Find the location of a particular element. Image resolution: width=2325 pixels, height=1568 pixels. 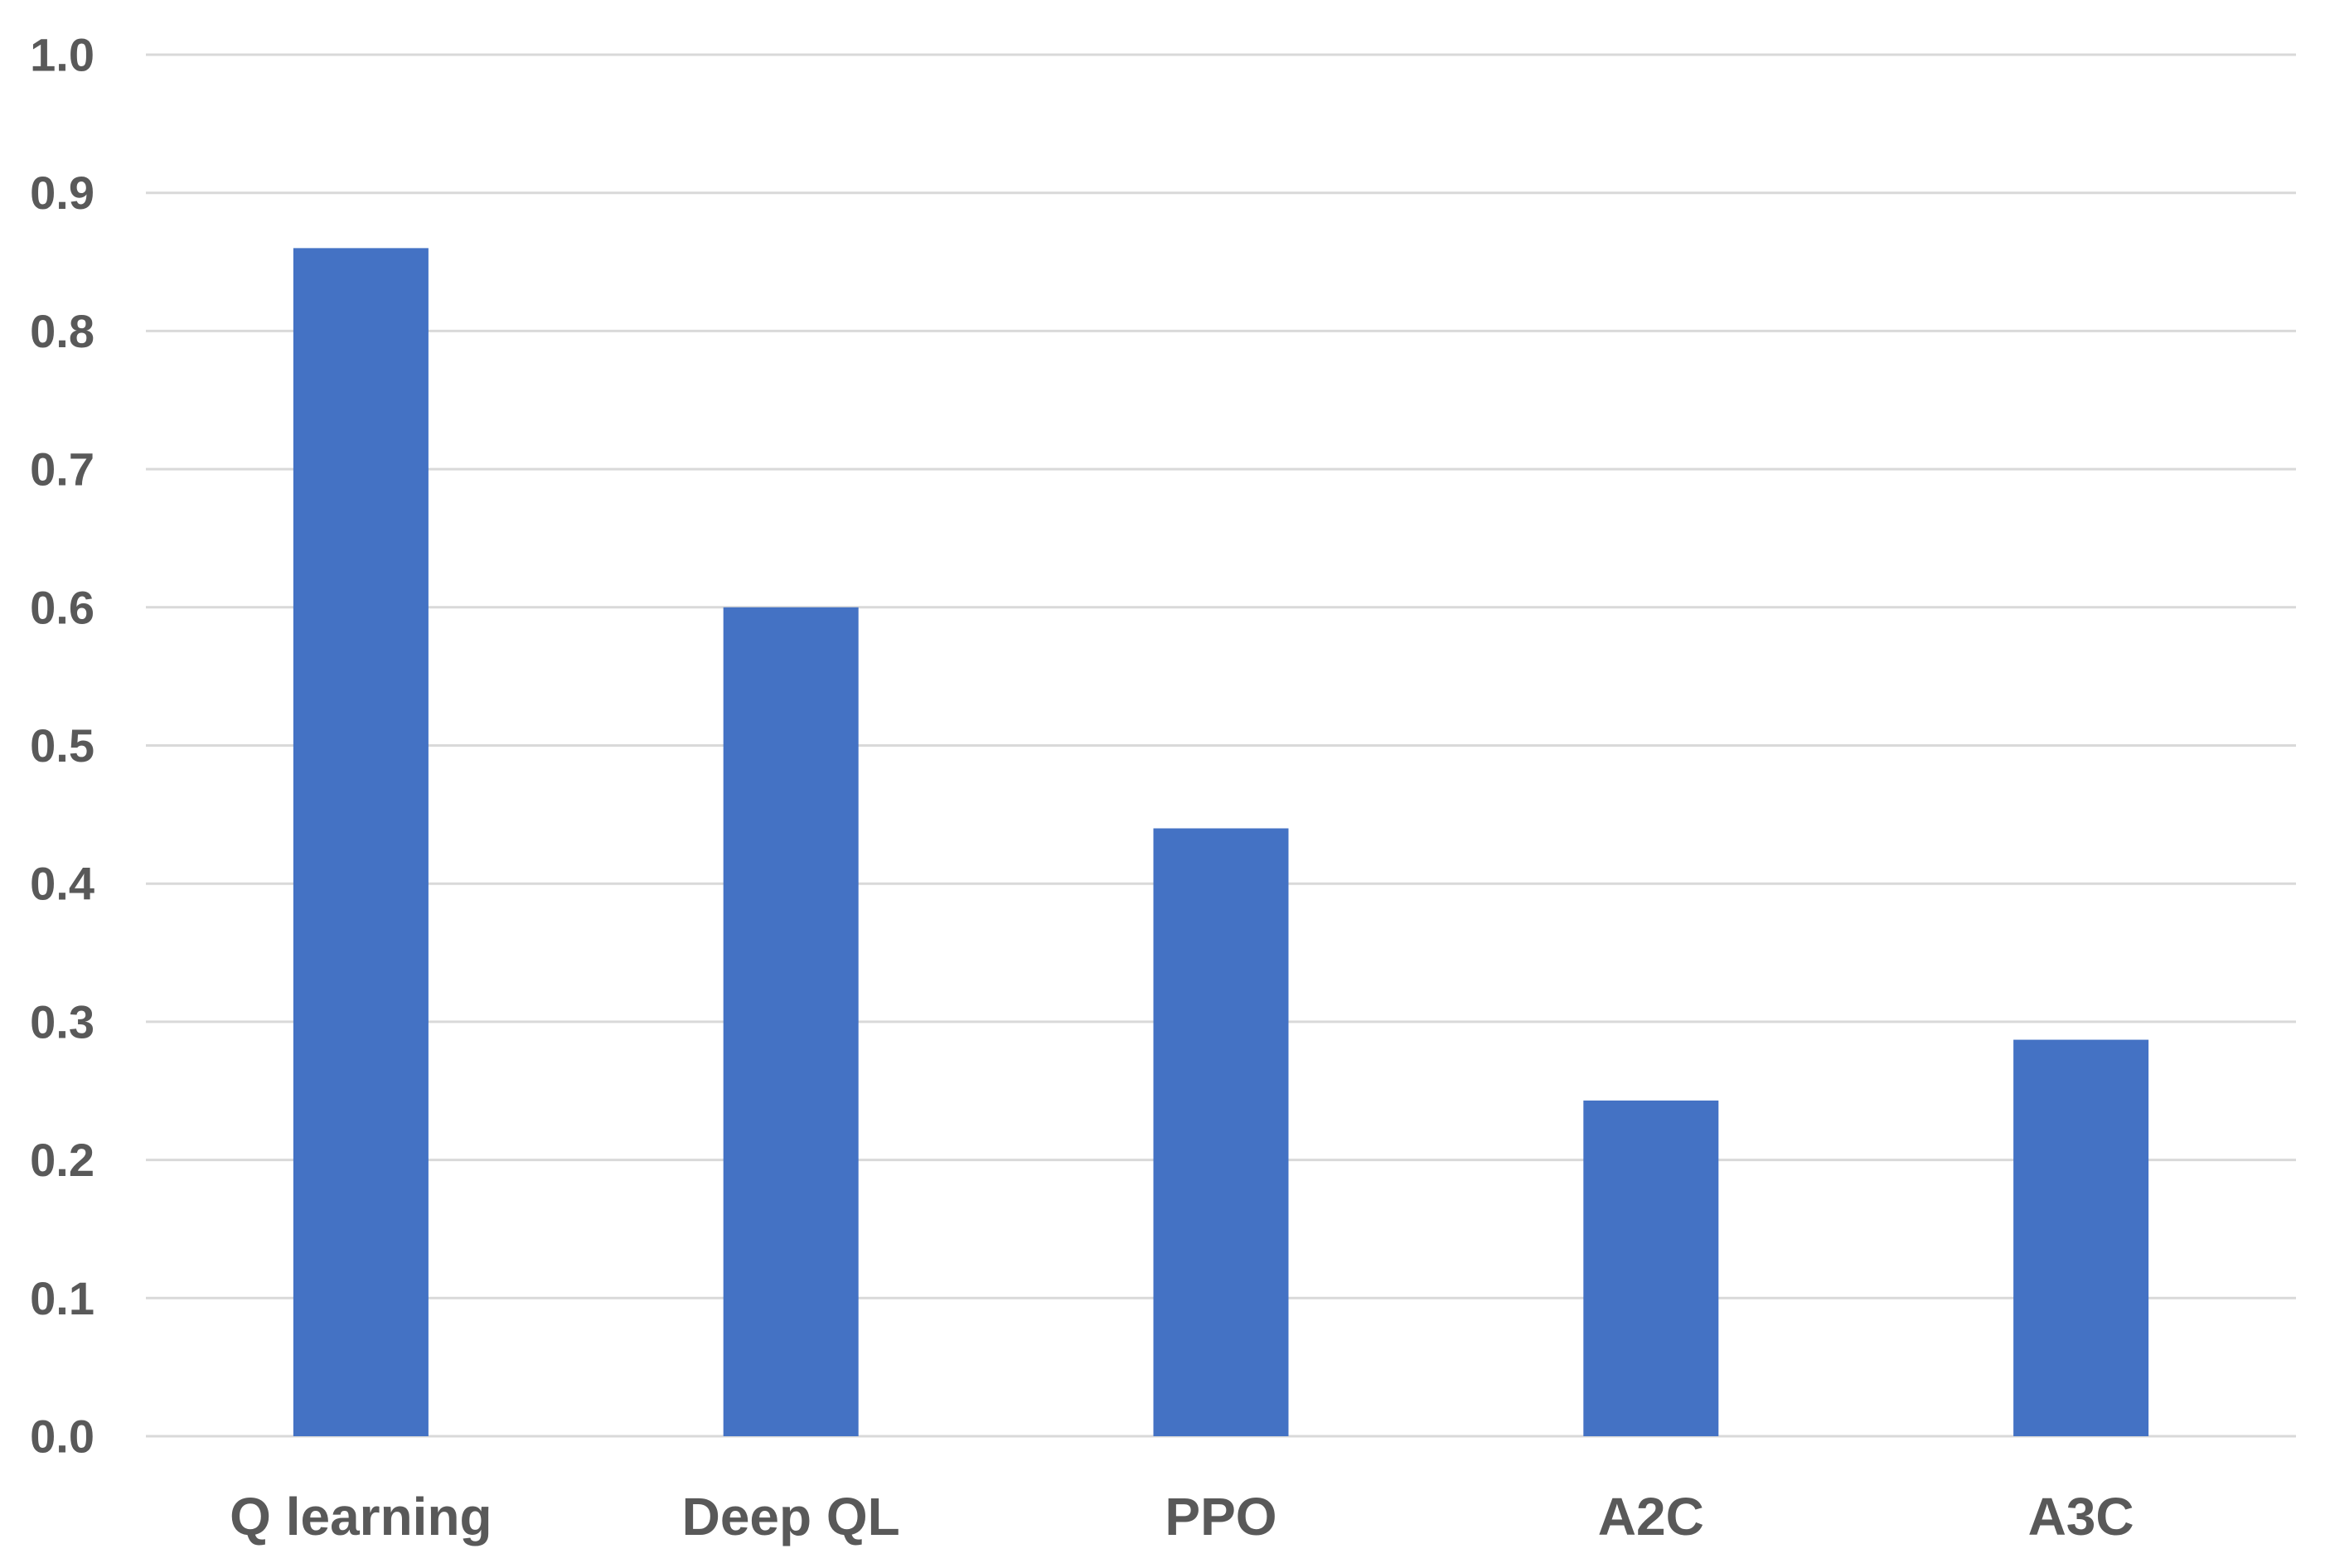

bar-q-learning is located at coordinates (361, 842).